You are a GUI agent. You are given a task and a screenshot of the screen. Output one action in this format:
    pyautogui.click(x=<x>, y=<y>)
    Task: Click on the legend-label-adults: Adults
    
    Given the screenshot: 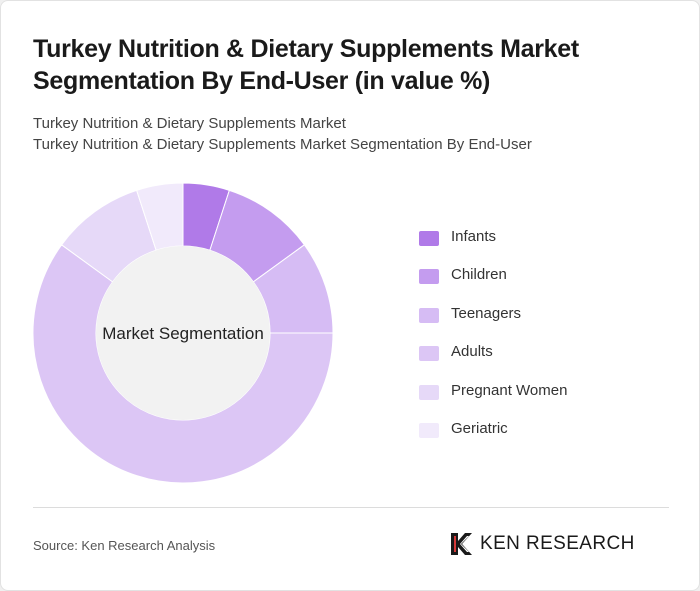 What is the action you would take?
    pyautogui.click(x=472, y=352)
    